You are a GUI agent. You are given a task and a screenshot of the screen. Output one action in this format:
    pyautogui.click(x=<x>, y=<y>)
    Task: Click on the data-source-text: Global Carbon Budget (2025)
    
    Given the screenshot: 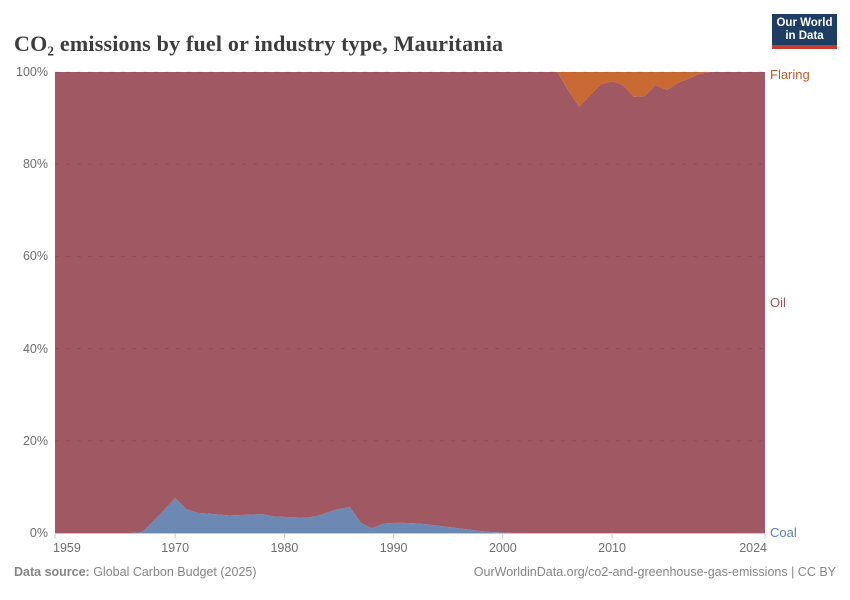 What is the action you would take?
    pyautogui.click(x=173, y=572)
    